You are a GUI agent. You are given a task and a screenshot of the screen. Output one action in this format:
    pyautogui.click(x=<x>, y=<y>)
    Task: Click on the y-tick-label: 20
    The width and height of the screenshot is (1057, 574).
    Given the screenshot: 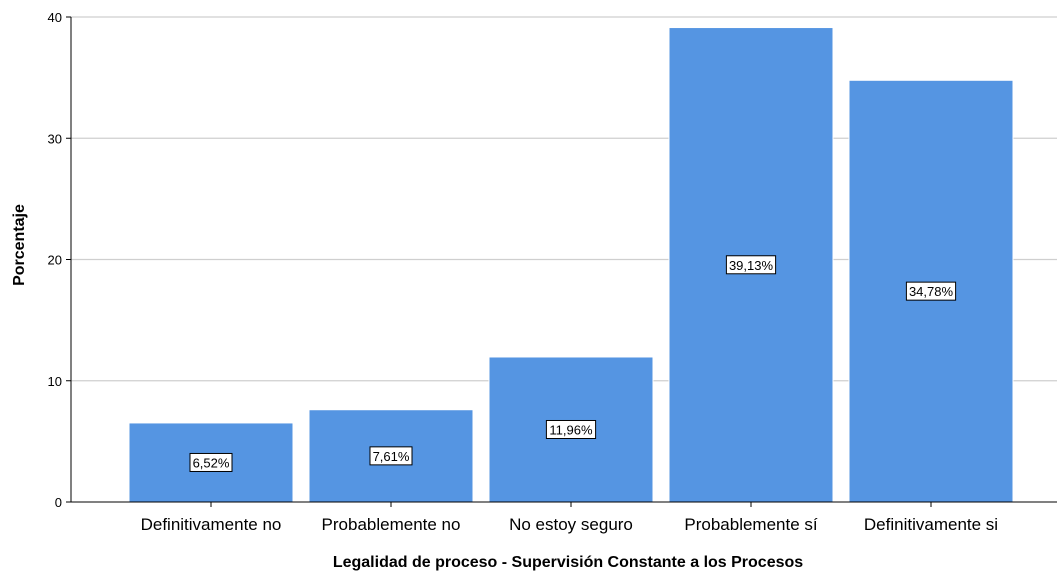 What is the action you would take?
    pyautogui.click(x=55, y=260)
    